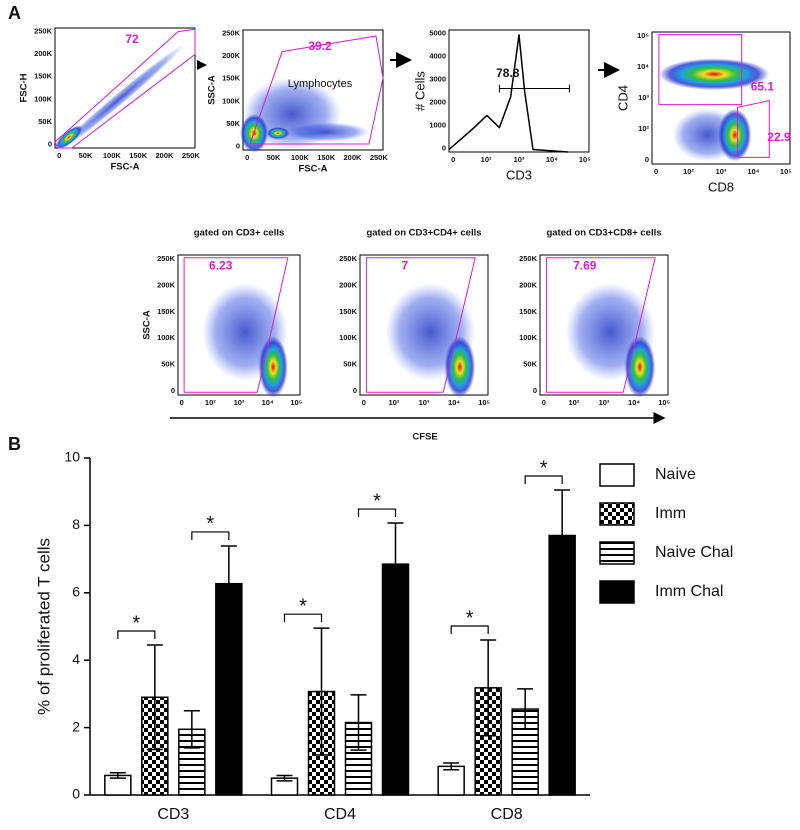 The width and height of the screenshot is (800, 830). What do you see at coordinates (437, 56) in the screenshot?
I see `y-tick-label: 4000` at bounding box center [437, 56].